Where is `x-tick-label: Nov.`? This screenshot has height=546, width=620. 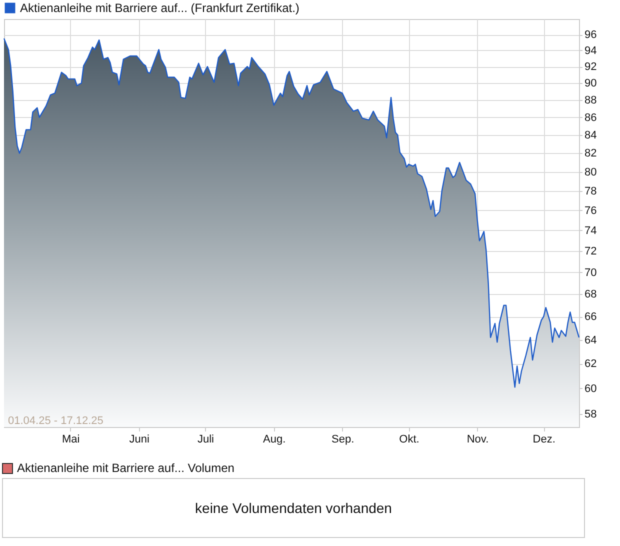 x-tick-label: Nov. is located at coordinates (477, 440).